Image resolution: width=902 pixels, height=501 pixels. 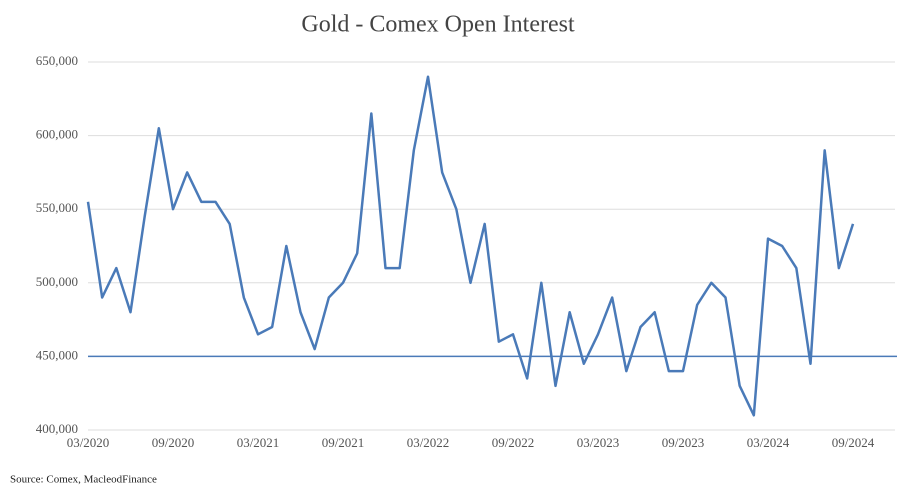 What do you see at coordinates (768, 442) in the screenshot?
I see `x-tick-label: 03/2024` at bounding box center [768, 442].